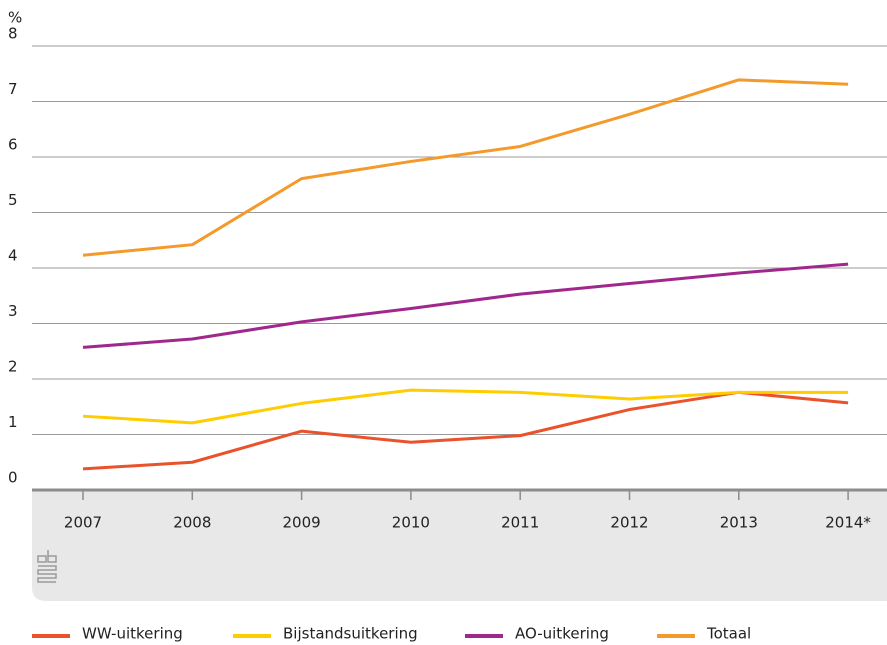 Image resolution: width=887 pixels, height=645 pixels. What do you see at coordinates (13, 367) in the screenshot?
I see `y-tick-label: 2` at bounding box center [13, 367].